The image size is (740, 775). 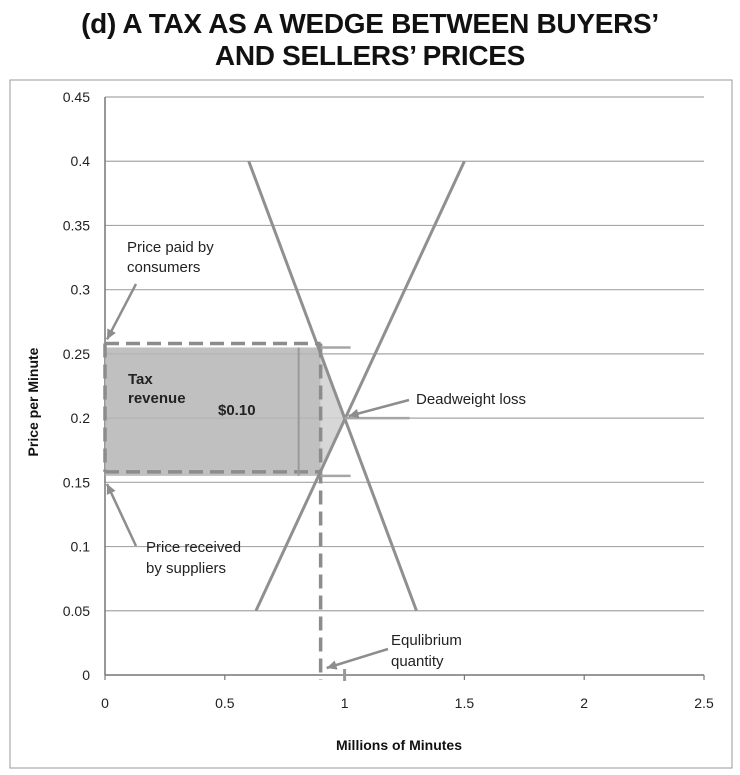 I want to click on series-line-demand, so click(x=332, y=386).